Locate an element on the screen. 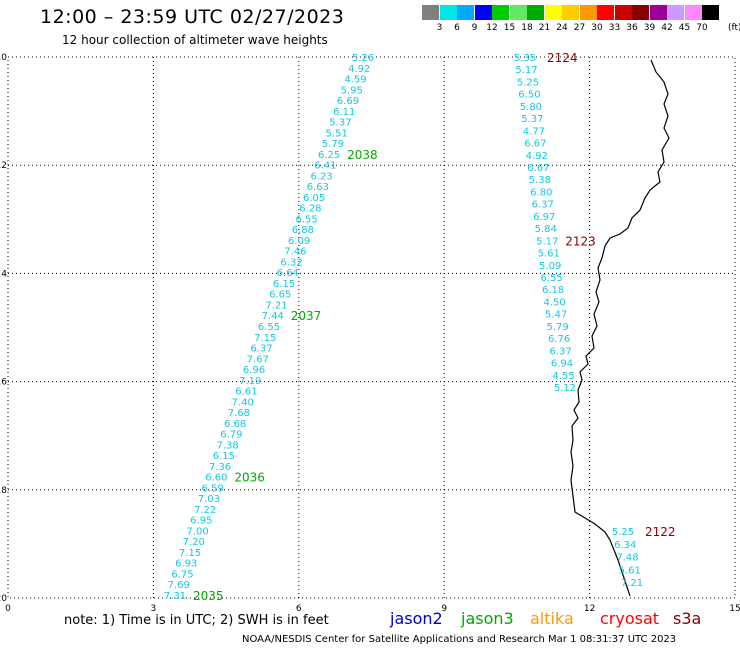 The image size is (740, 650). satellite-jason3-label: jason3 is located at coordinates (487, 618).